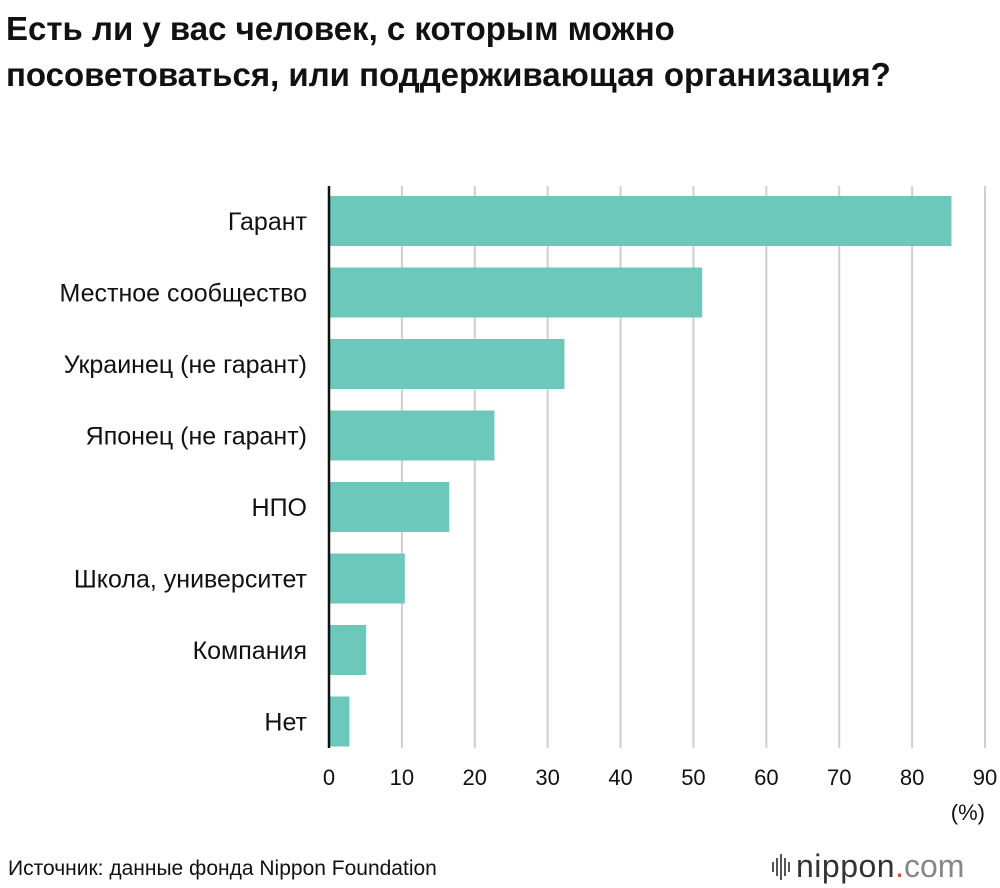  Describe the element at coordinates (183, 294) in the screenshot. I see `category-label: Местное сообщество` at that location.